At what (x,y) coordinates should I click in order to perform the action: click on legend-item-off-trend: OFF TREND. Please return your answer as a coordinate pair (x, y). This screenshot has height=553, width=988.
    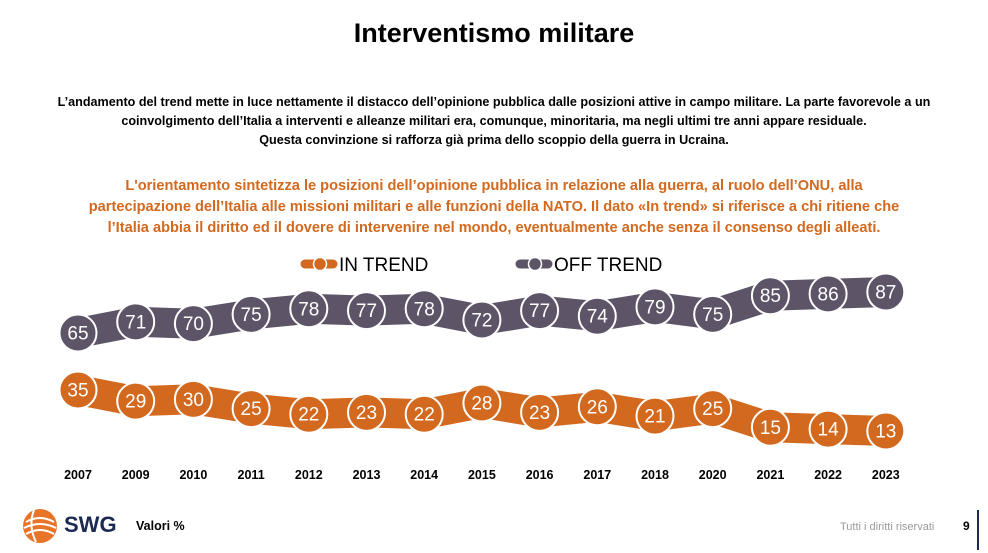
    Looking at the image, I should click on (588, 265).